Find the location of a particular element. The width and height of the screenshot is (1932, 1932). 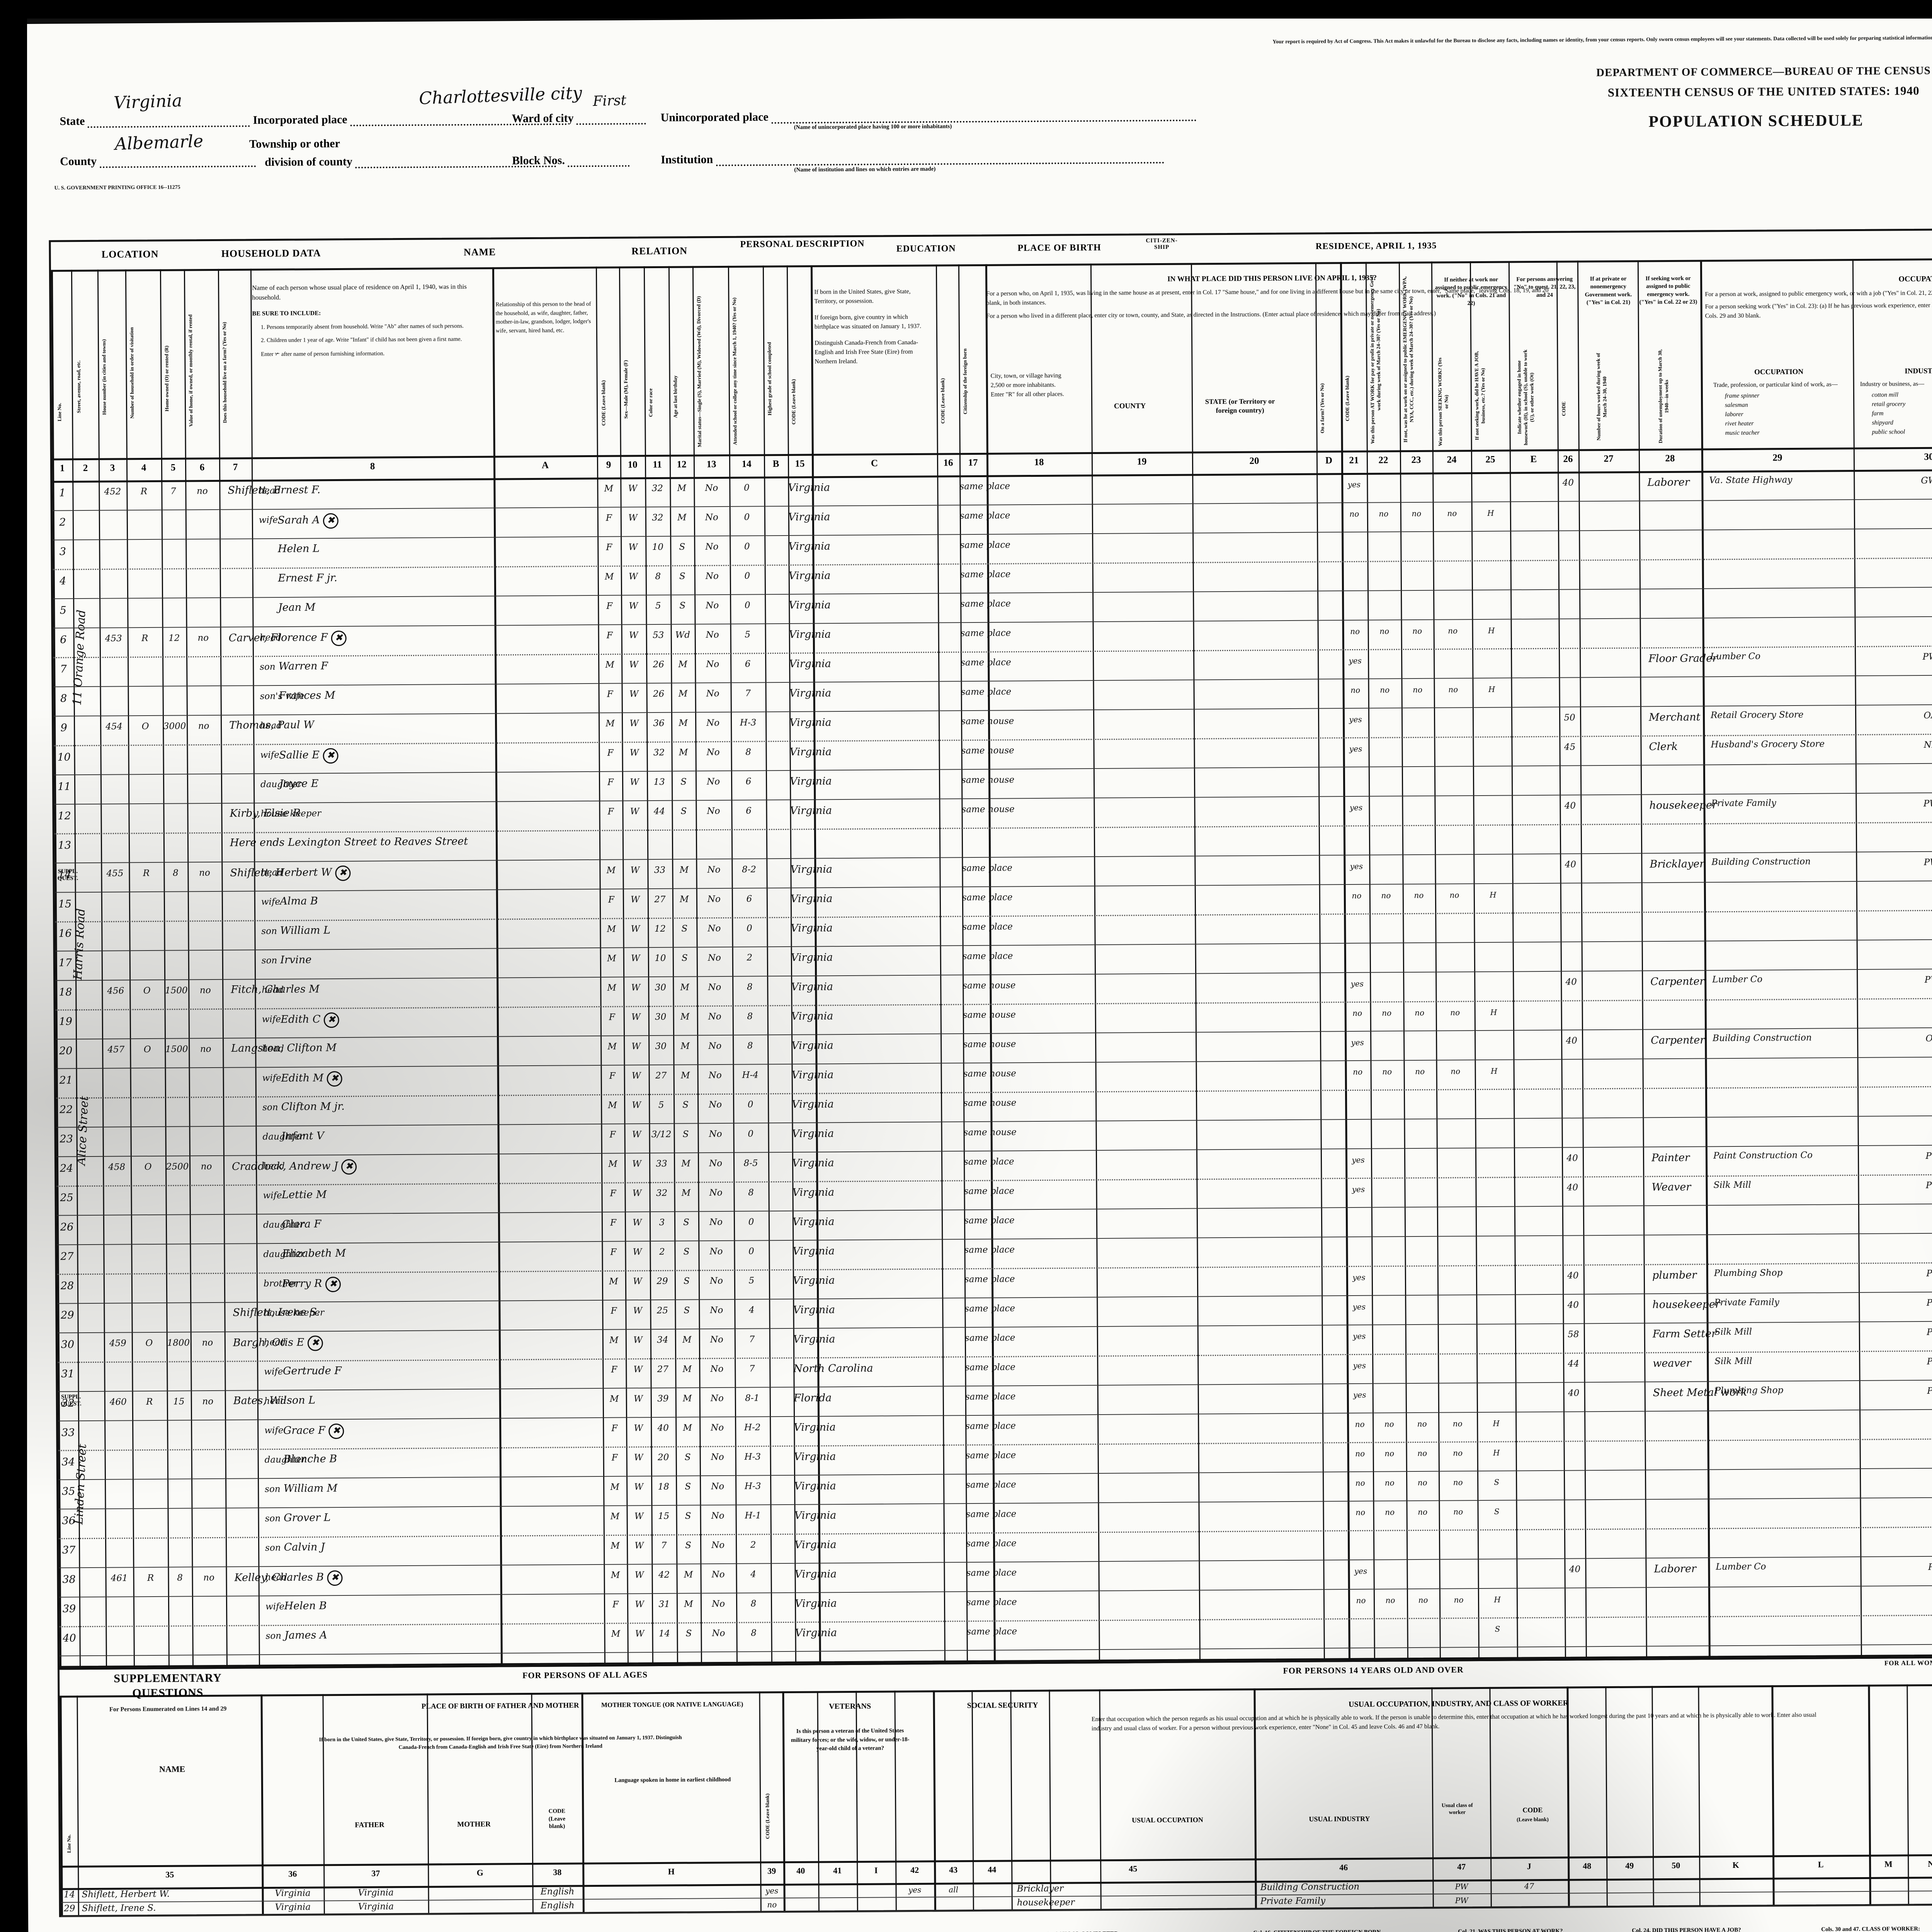

row-age-26: 3 is located at coordinates (662, 1222).